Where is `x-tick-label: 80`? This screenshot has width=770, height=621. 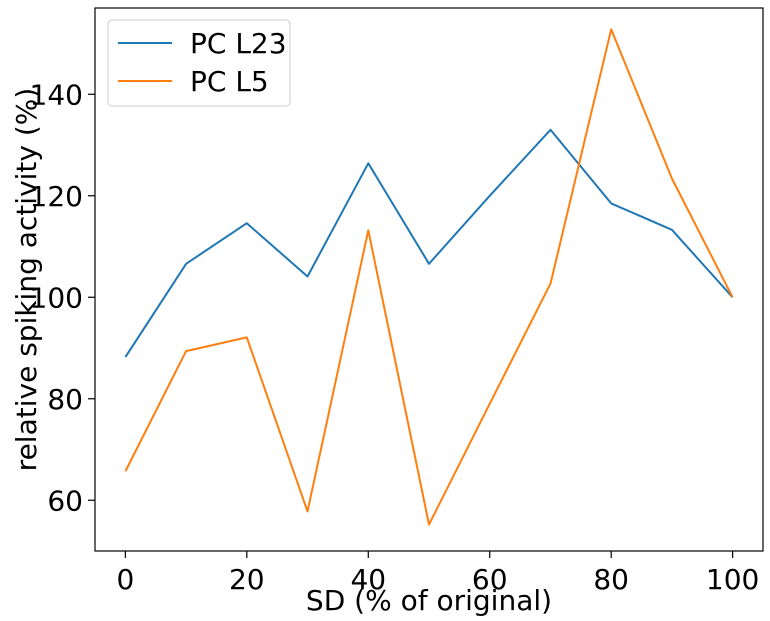
x-tick-label: 80 is located at coordinates (611, 579).